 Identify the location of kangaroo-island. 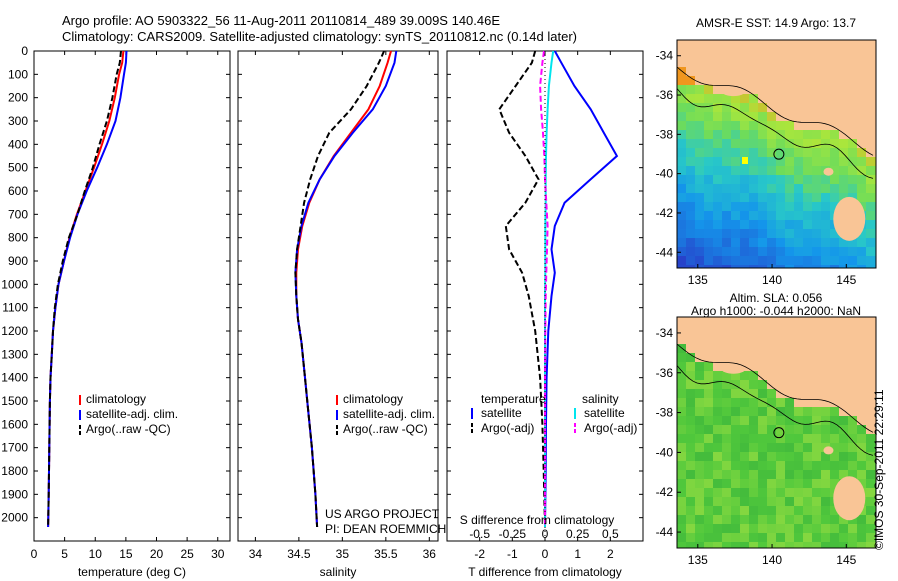
(733, 91).